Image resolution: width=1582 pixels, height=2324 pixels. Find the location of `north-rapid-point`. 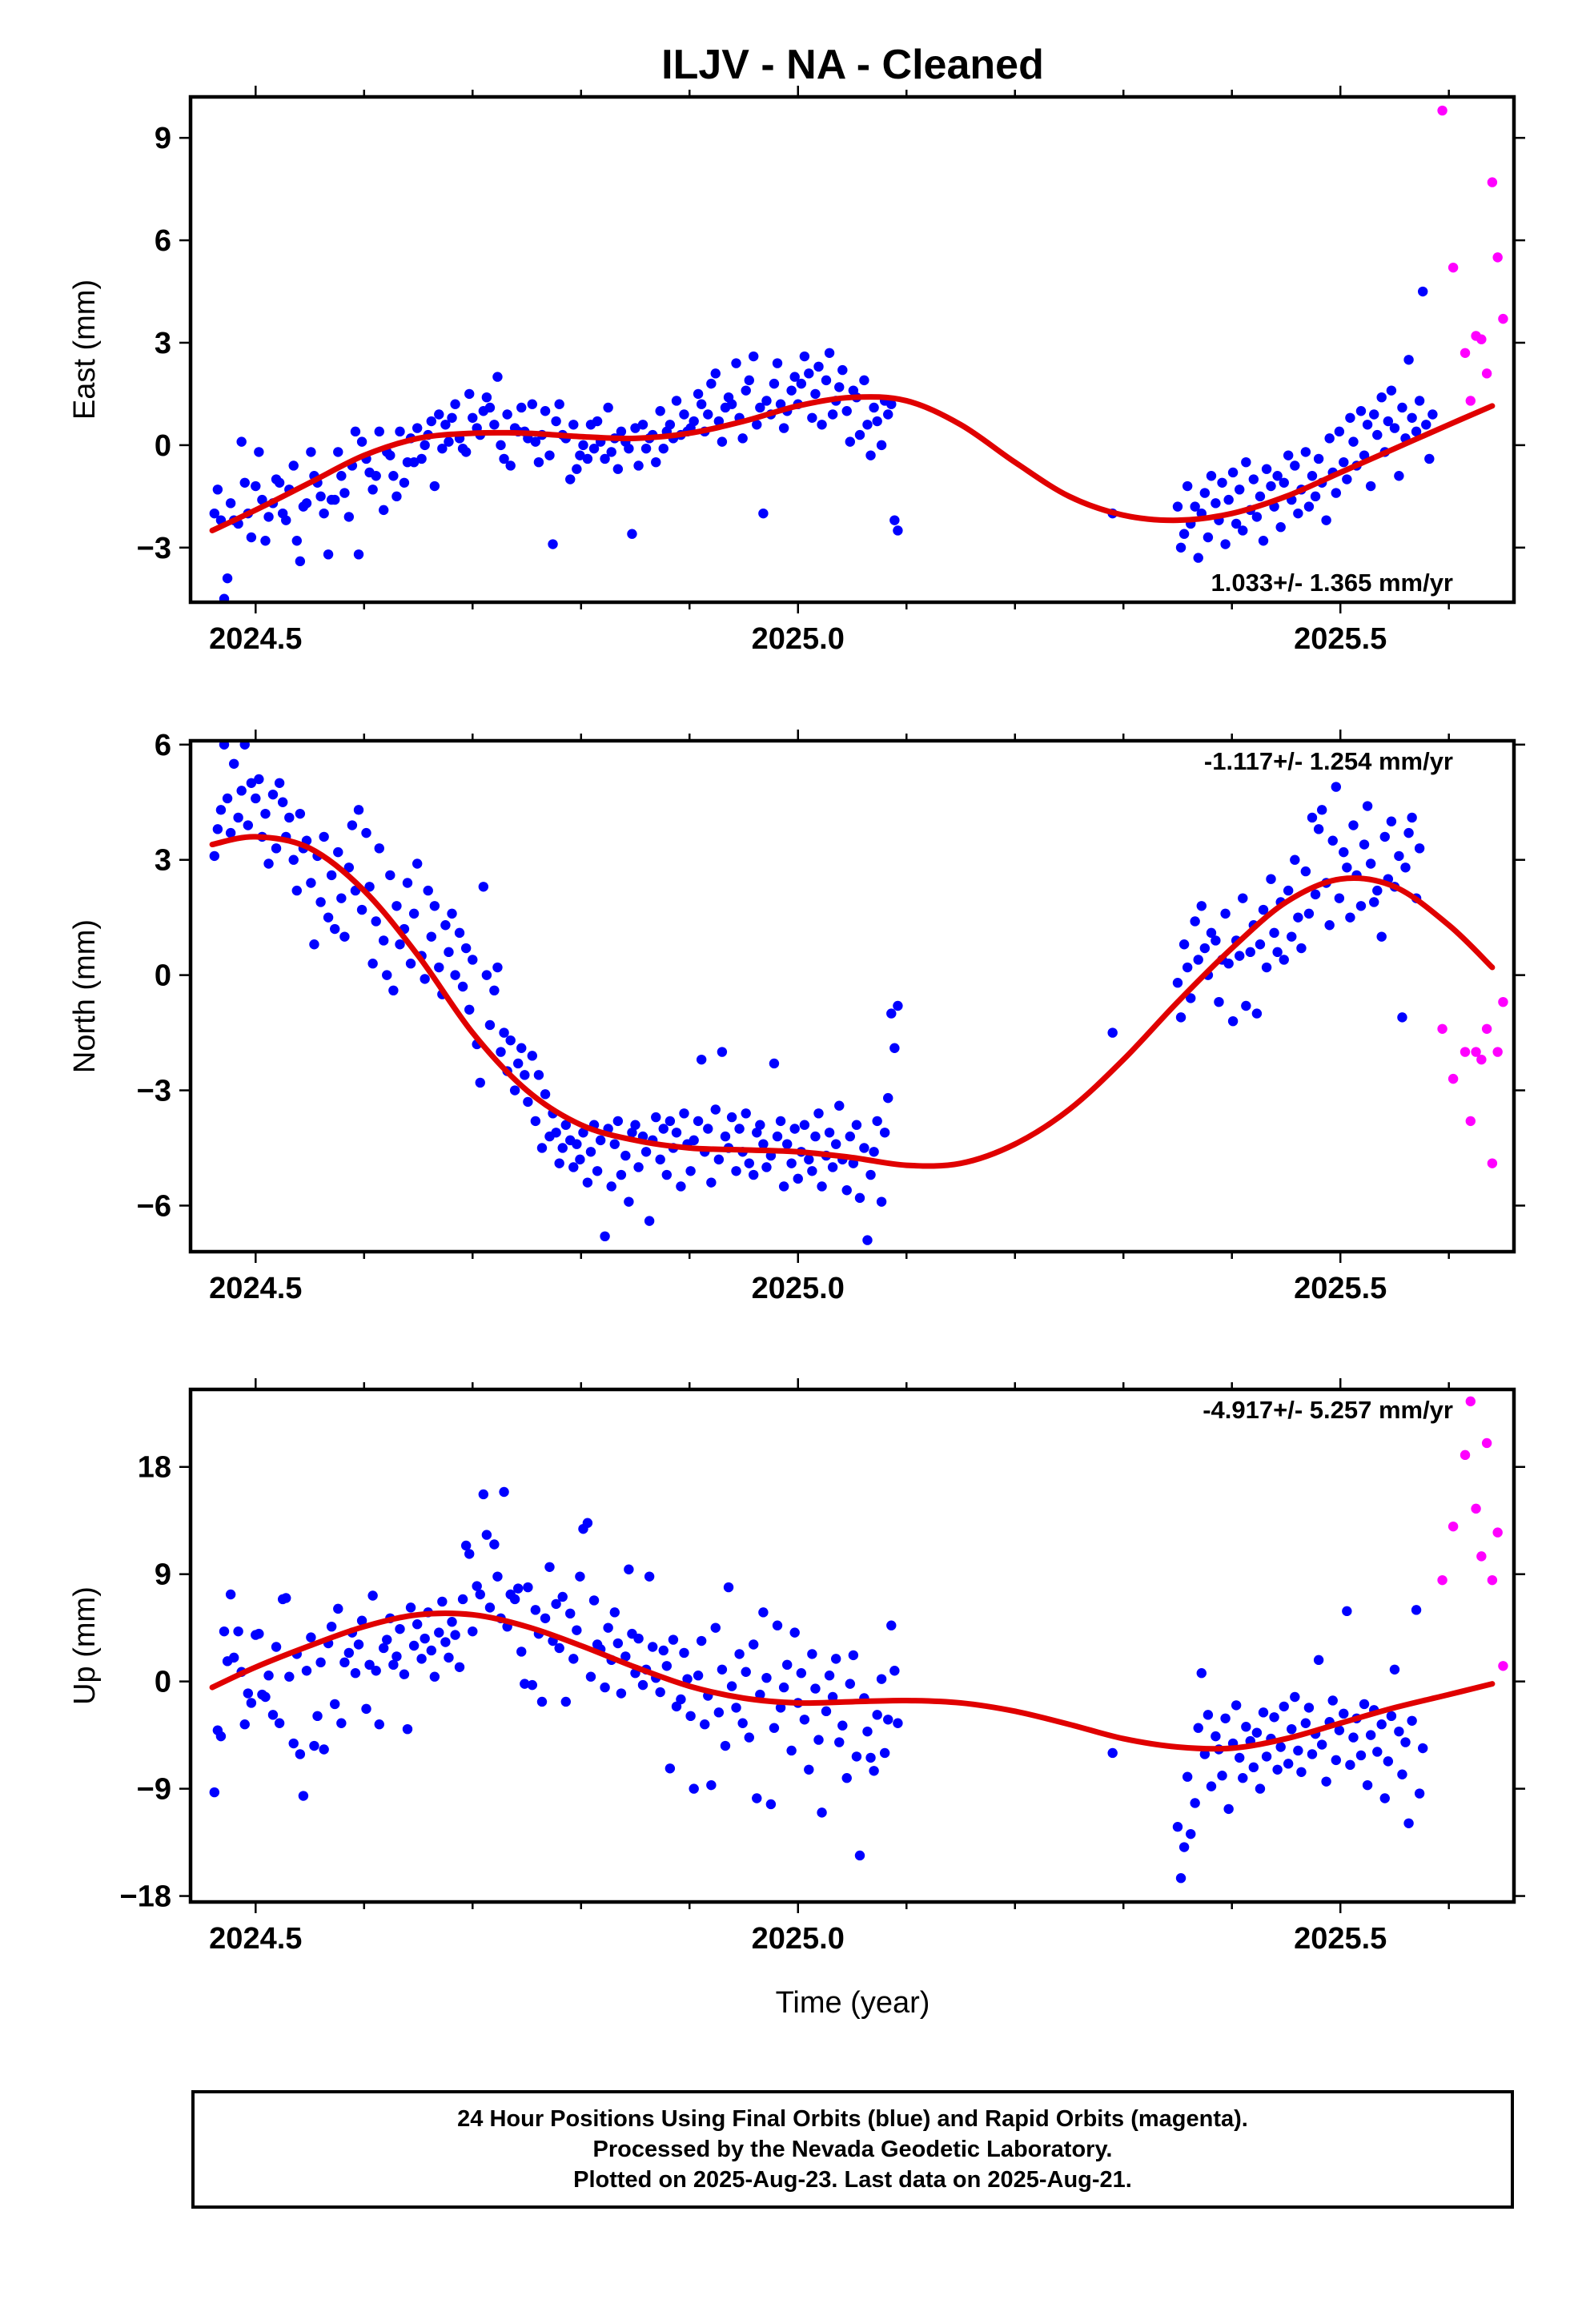

north-rapid-point is located at coordinates (1487, 1028).